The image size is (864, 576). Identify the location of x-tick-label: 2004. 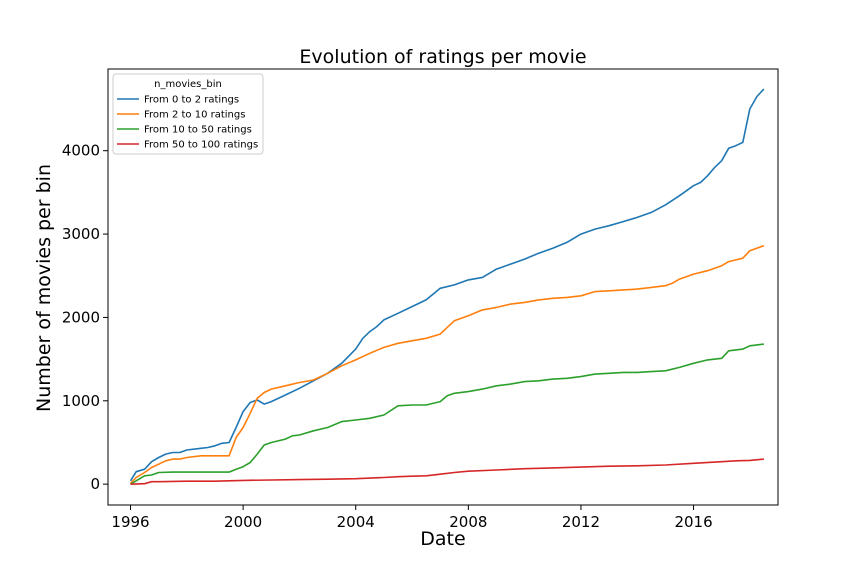
(356, 522).